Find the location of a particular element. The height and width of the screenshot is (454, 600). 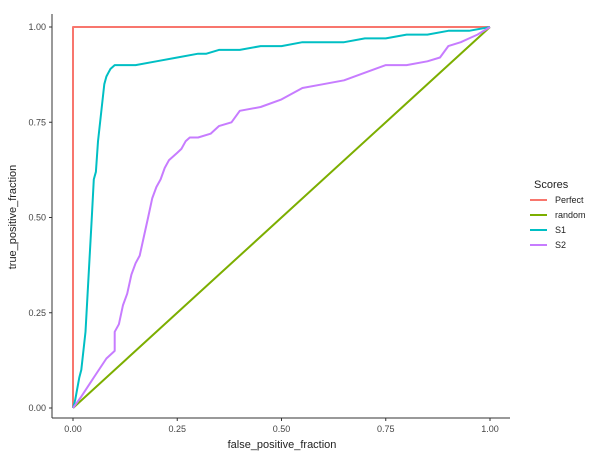

y-ticks: 0.00 0.25 0.50 0.75 1.00 is located at coordinates (40, 217).